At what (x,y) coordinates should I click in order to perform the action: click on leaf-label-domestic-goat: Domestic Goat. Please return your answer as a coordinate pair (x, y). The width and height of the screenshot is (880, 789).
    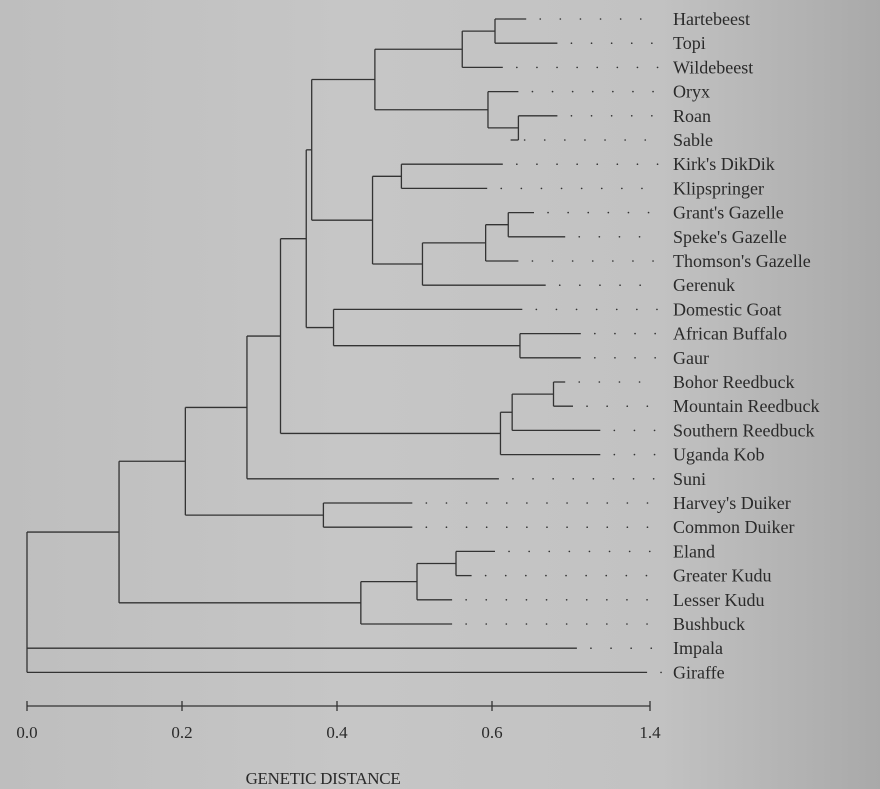
    Looking at the image, I should click on (727, 309).